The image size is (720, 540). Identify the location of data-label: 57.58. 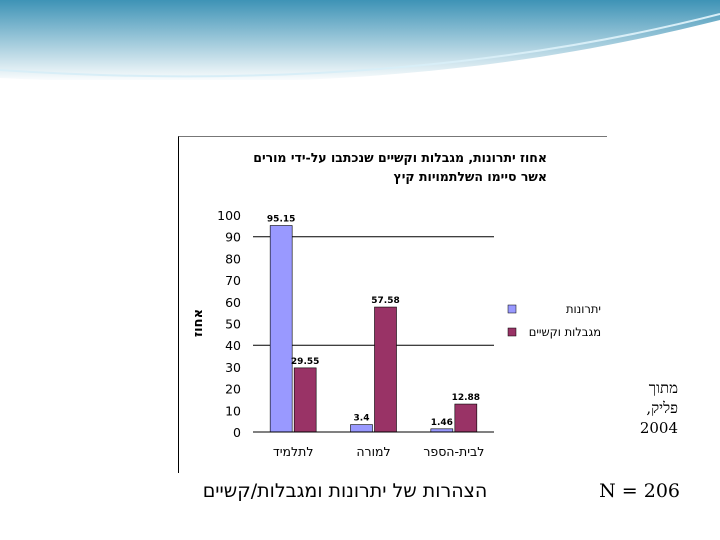
(385, 301).